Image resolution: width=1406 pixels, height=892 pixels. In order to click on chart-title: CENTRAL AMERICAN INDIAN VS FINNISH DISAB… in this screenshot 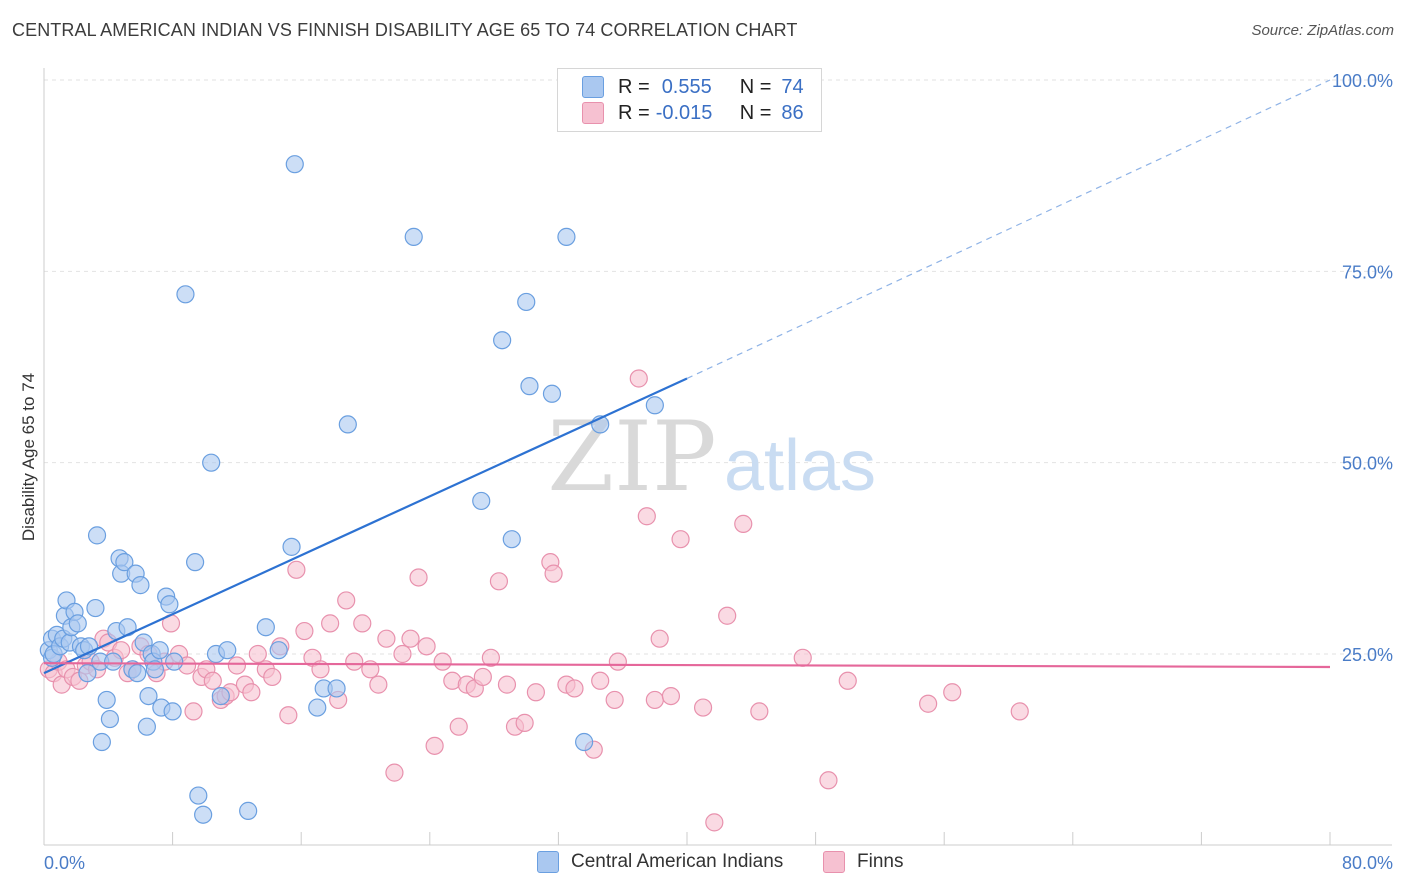, I will do `click(405, 30)`.